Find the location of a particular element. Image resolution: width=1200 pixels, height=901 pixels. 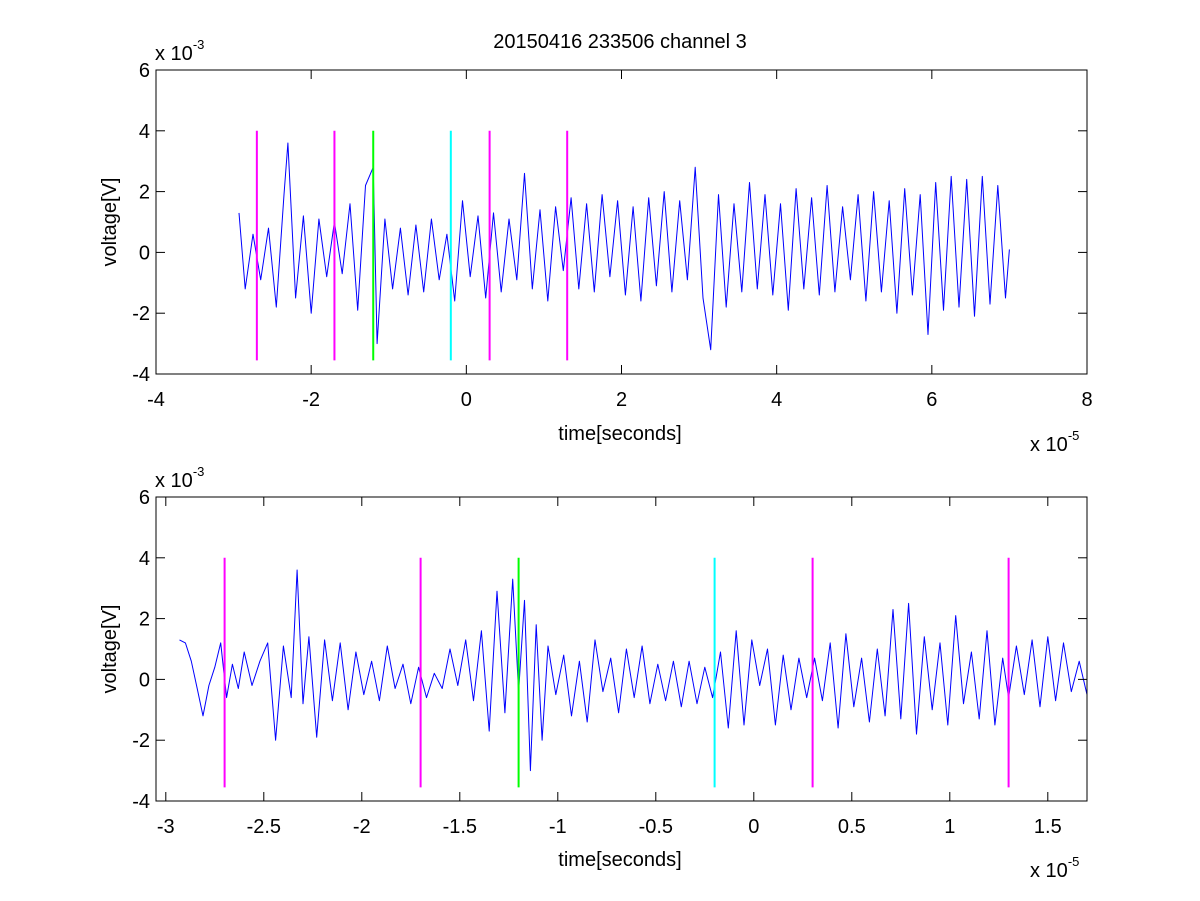

top-x-tick-label: 6 is located at coordinates (931, 400).